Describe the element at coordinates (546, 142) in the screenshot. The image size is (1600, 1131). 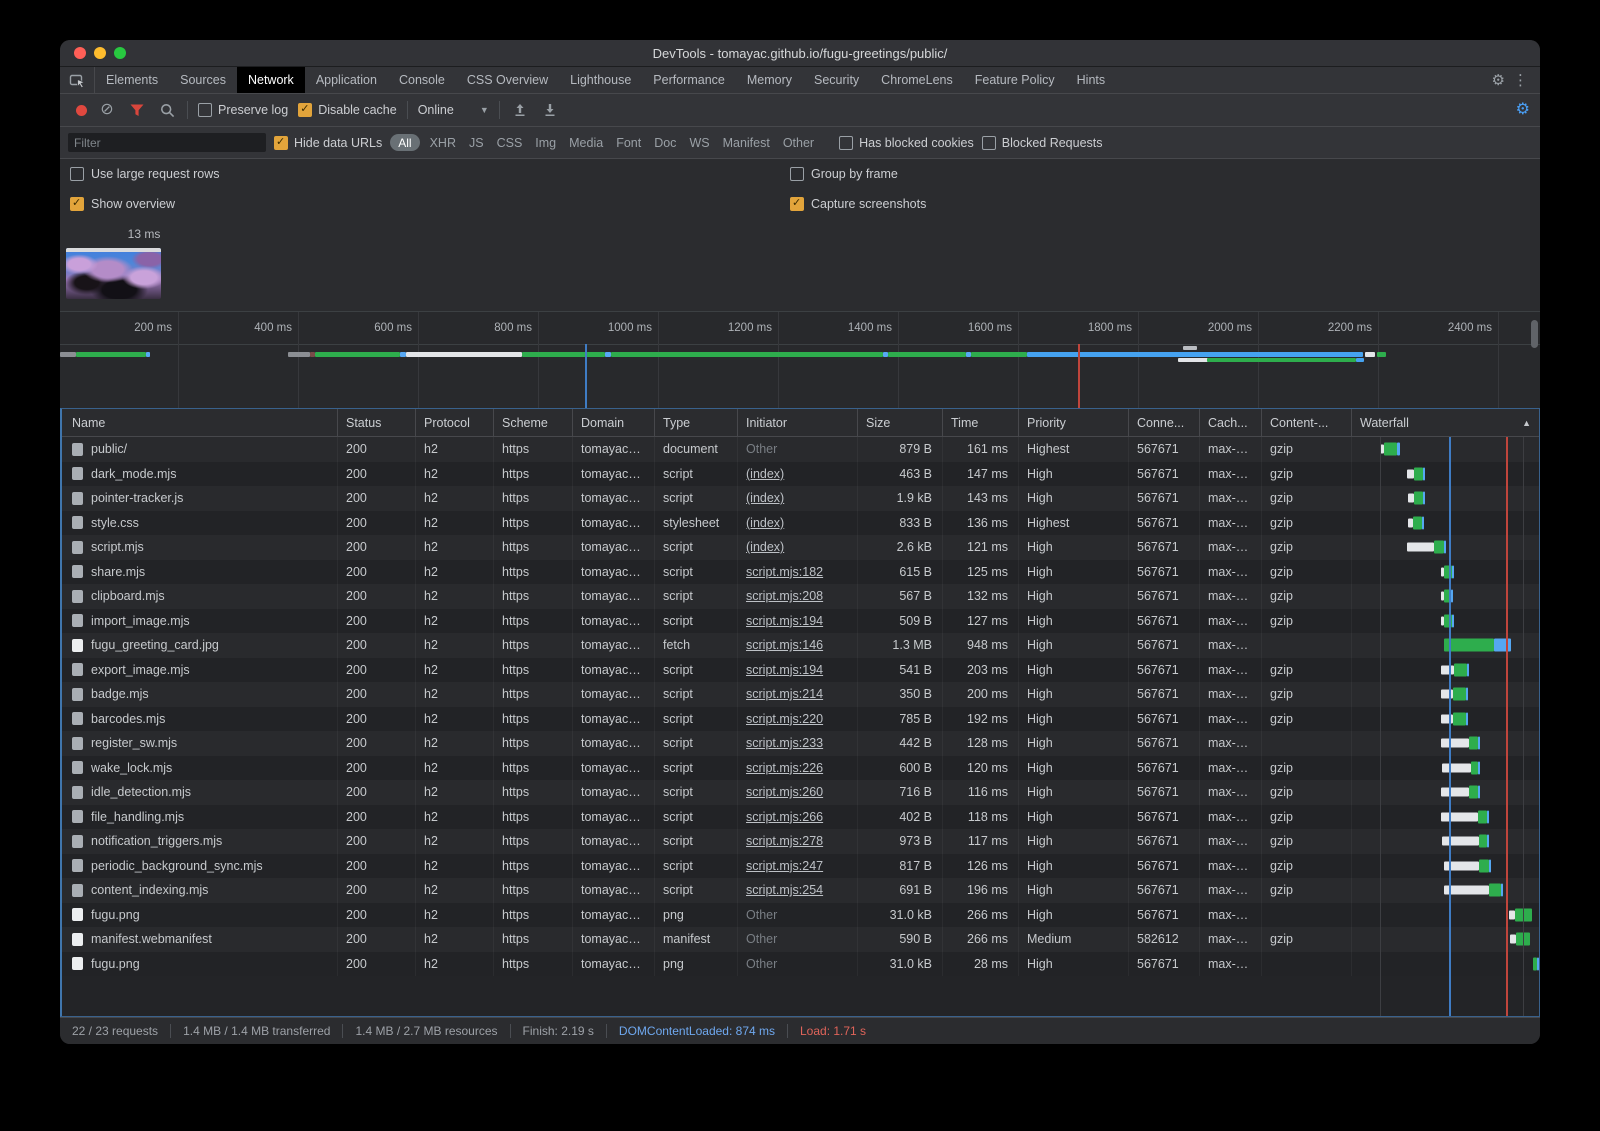
I see `type-filter-img: Img` at that location.